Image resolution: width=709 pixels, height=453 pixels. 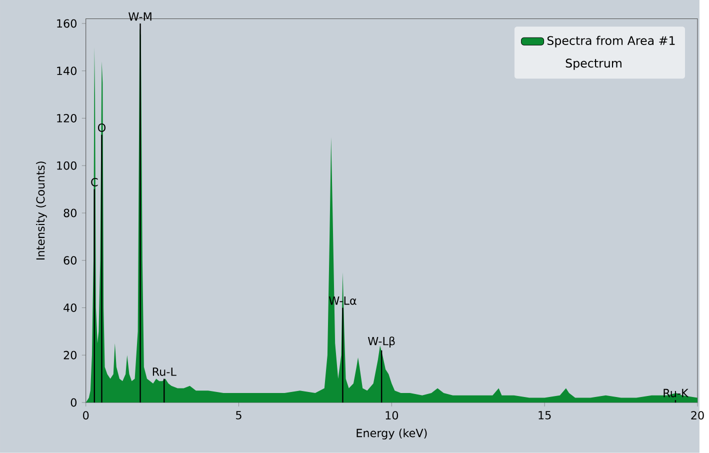 I want to click on x-tick-label: 0, so click(x=86, y=415).